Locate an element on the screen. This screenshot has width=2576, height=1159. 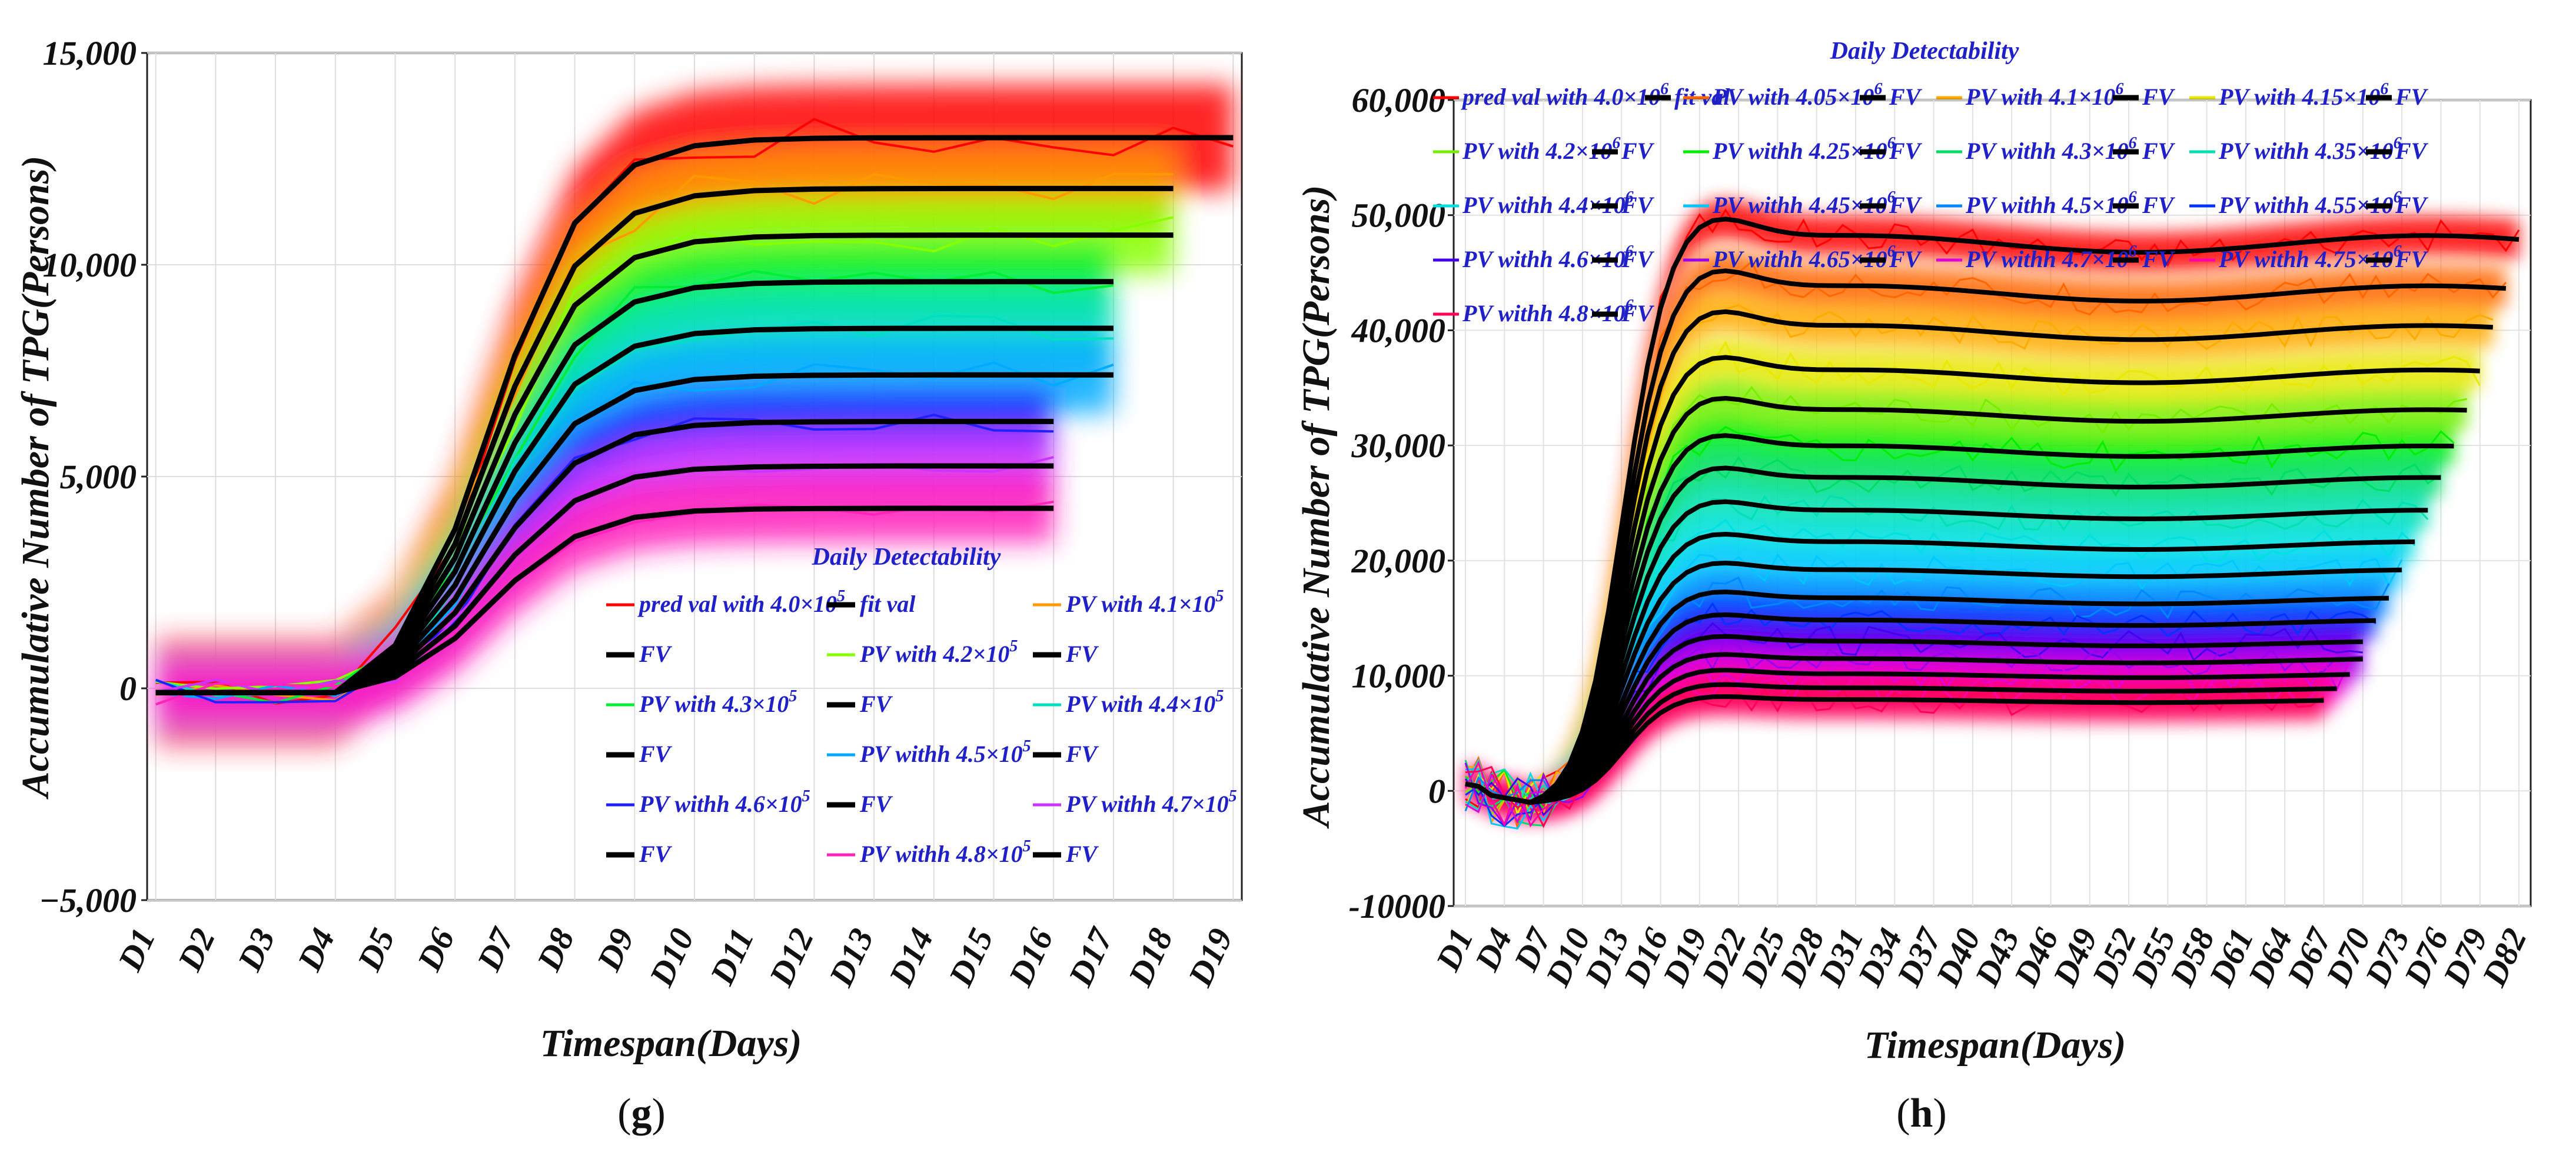
legend-item-g: PV with 4.4×105 is located at coordinates (1128, 702).